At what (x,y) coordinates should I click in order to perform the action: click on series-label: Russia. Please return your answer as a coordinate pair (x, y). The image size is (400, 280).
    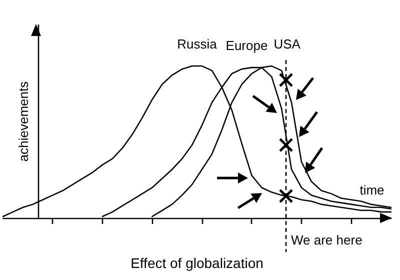
    Looking at the image, I should click on (197, 44).